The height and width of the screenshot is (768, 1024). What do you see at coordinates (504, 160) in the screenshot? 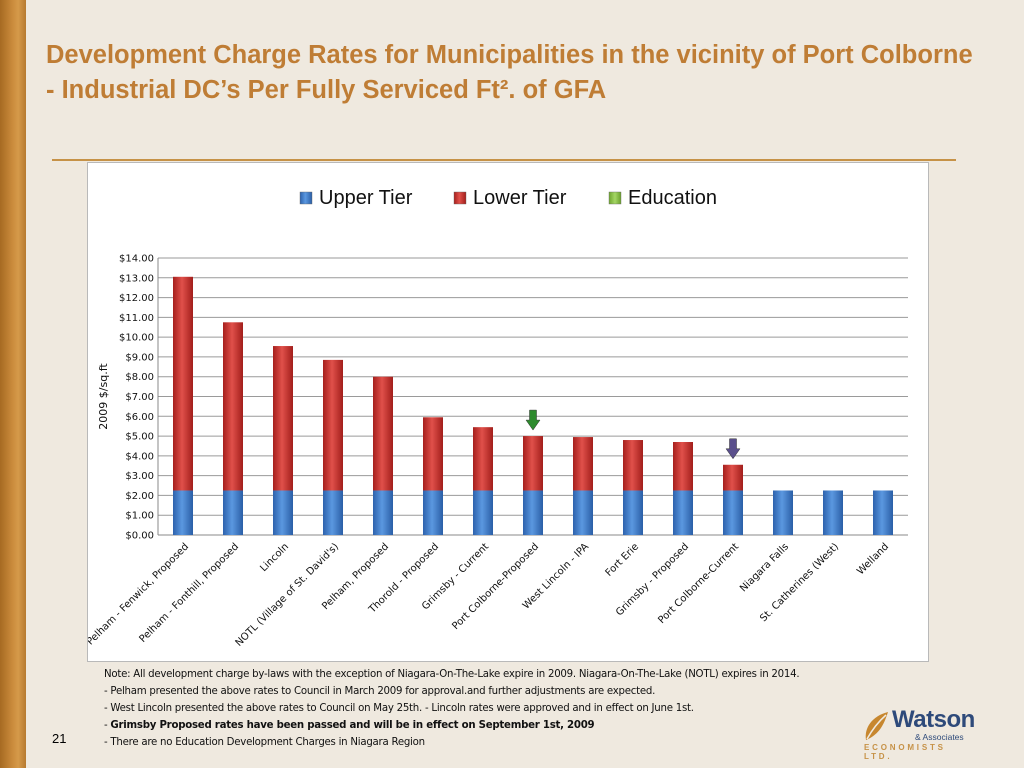
I see `title-divider` at bounding box center [504, 160].